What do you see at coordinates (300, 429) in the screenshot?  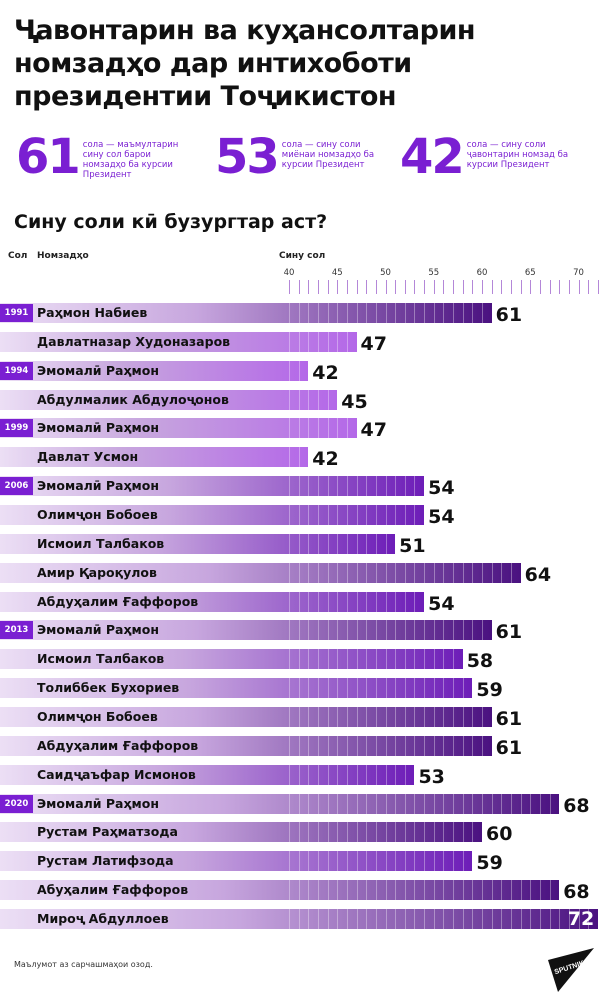 I see `bar-row: 1999 Эмомалӣ Раҳмон 47` at bounding box center [300, 429].